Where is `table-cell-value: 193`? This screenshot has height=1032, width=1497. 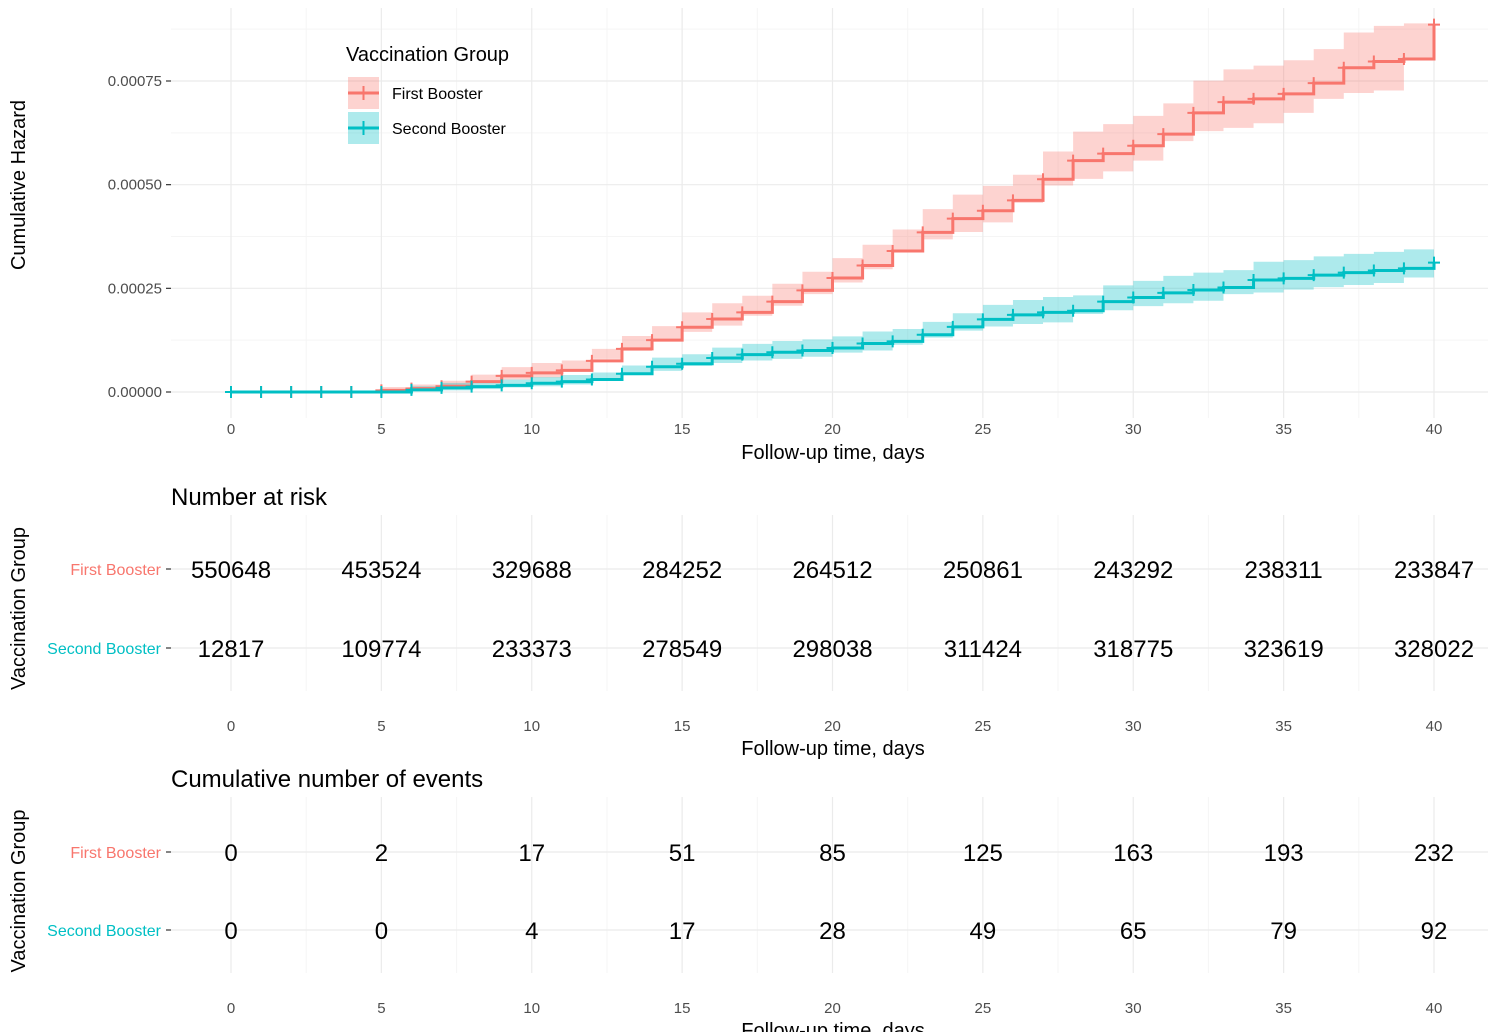
table-cell-value: 193 is located at coordinates (1284, 853).